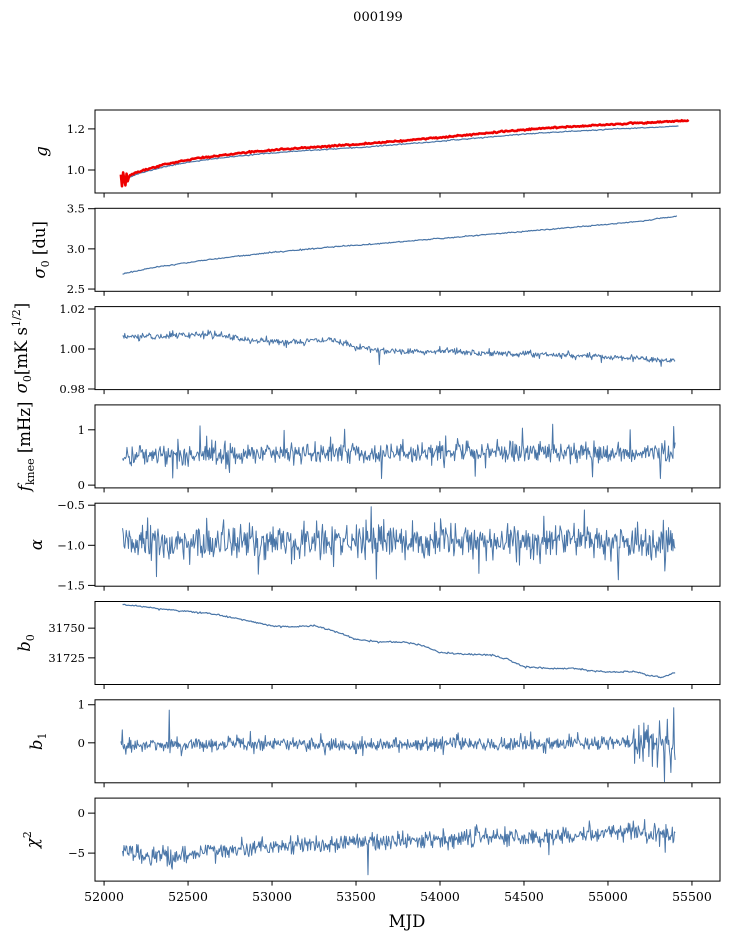 This screenshot has height=944, width=729. Describe the element at coordinates (26, 643) in the screenshot. I see `y-axis-label-b0: b0` at that location.